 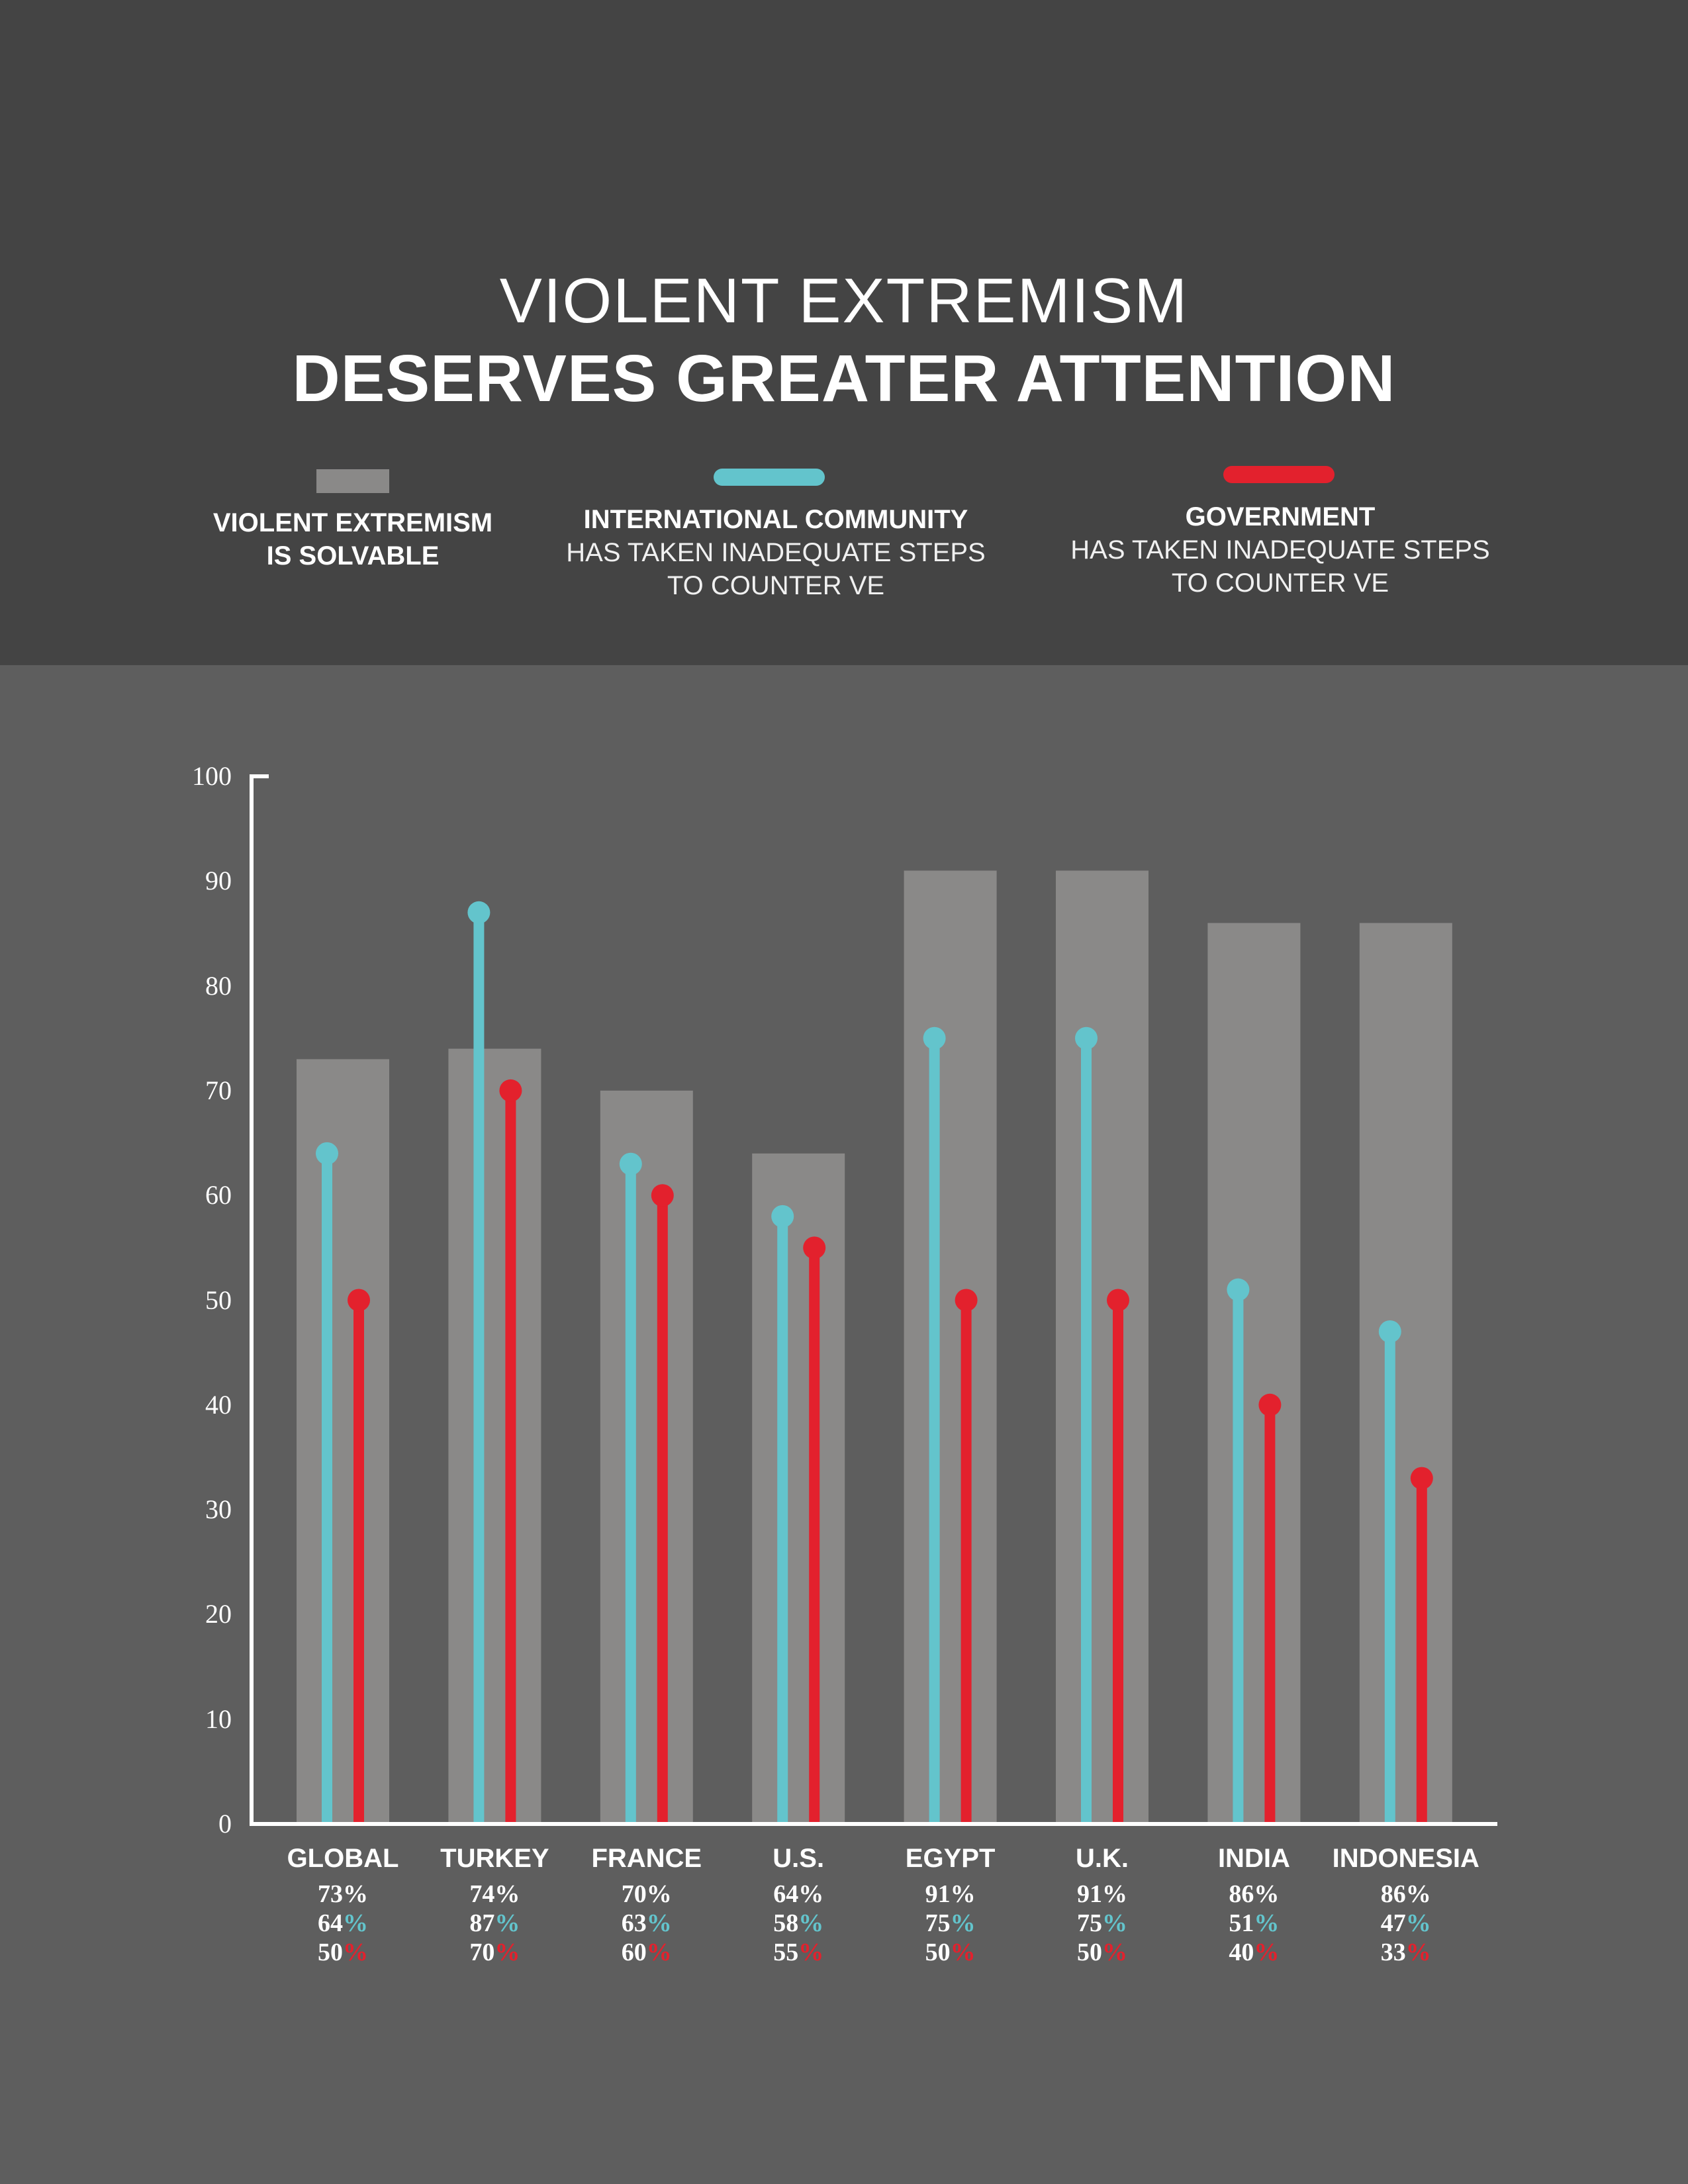 What do you see at coordinates (782, 1520) in the screenshot?
I see `international-stem-u-s` at bounding box center [782, 1520].